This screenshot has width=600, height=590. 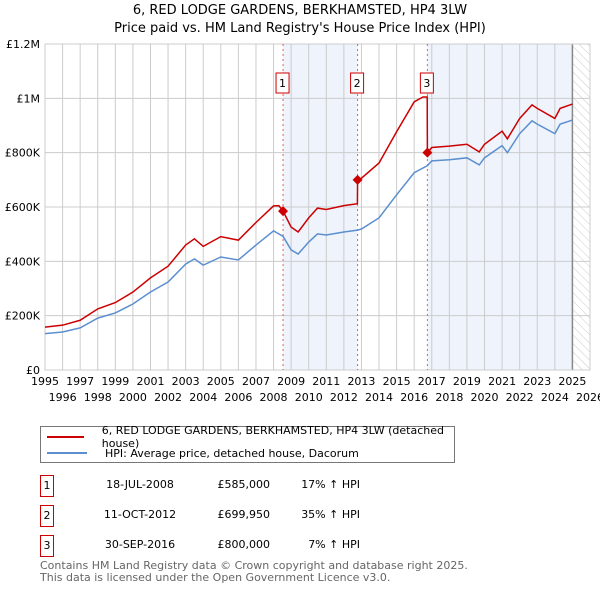 I want to click on x-tick-label: 2008, so click(x=274, y=397).